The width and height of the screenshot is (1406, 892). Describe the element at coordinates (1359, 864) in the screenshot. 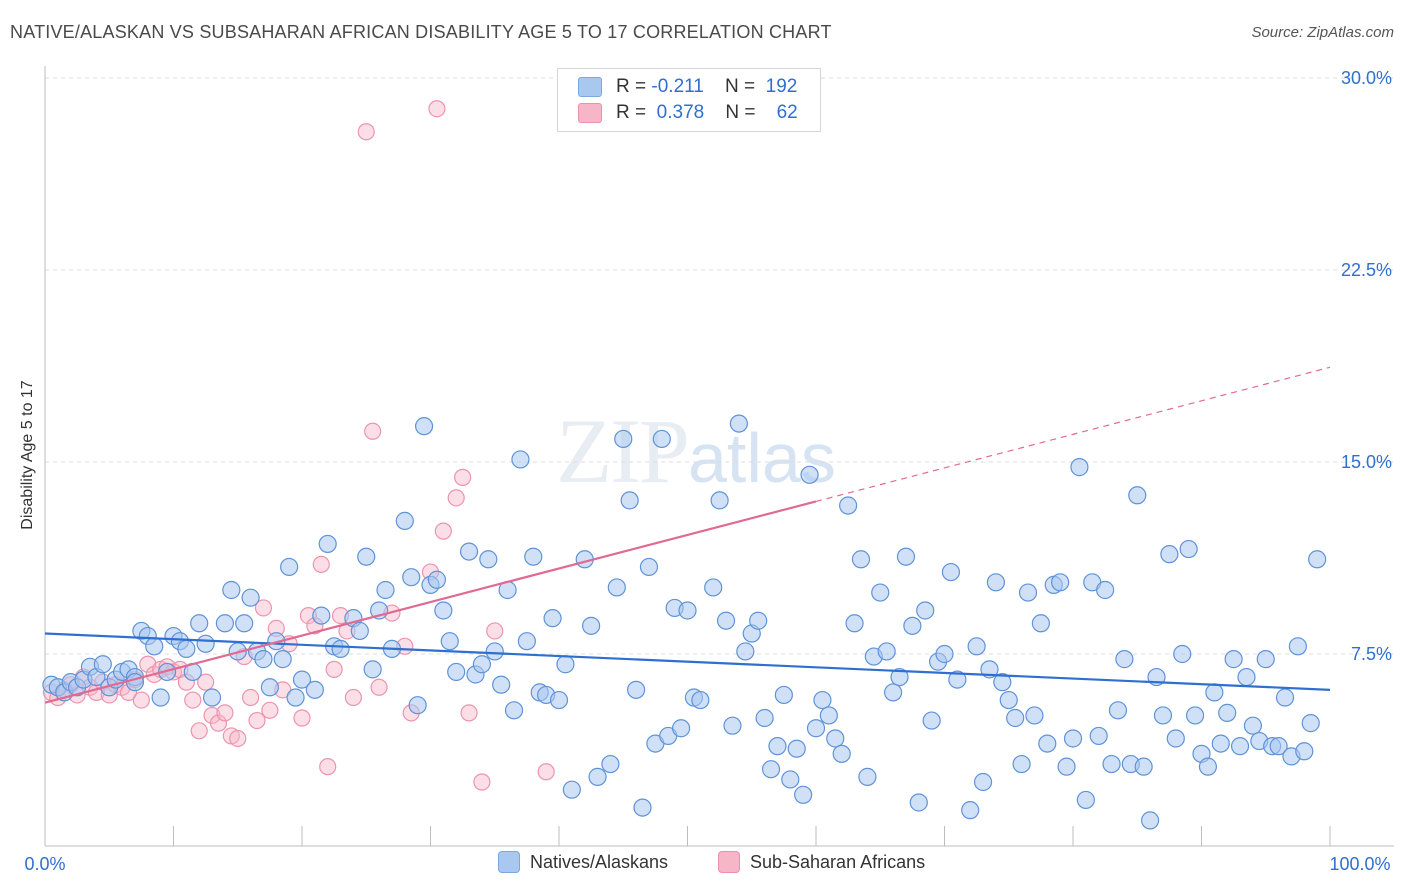

I see `x-tick-label: 100.0%` at that location.